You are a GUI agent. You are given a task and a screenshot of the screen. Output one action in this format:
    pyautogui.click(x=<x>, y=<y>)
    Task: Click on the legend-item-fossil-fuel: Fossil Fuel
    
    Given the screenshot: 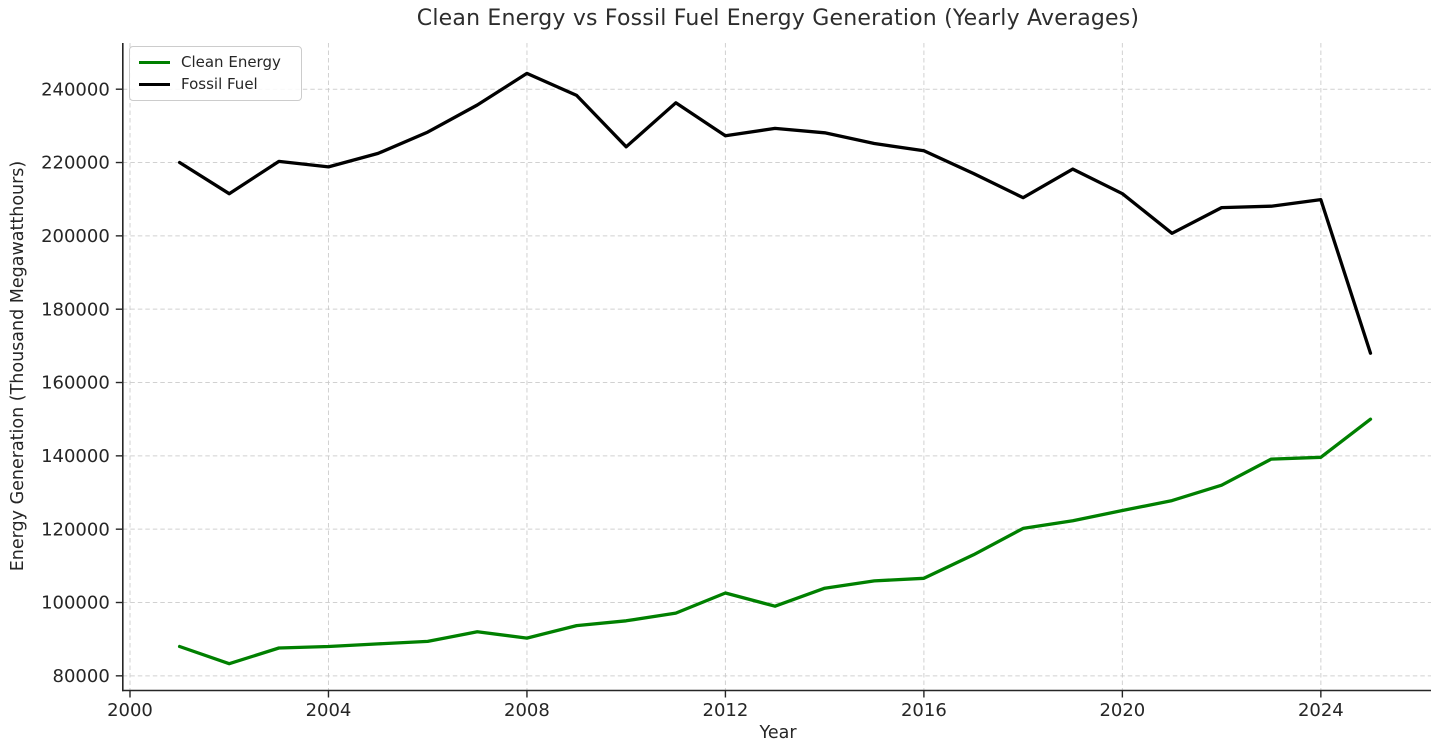 What is the action you would take?
    pyautogui.click(x=215, y=84)
    